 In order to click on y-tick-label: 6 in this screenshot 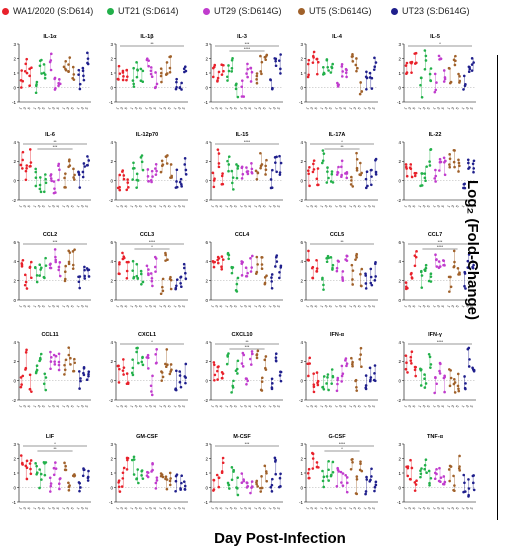, I will do `click(399, 242)`.